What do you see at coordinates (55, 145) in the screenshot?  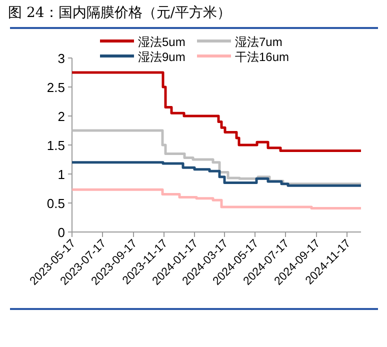 I see `y-tick-label: 1.5` at bounding box center [55, 145].